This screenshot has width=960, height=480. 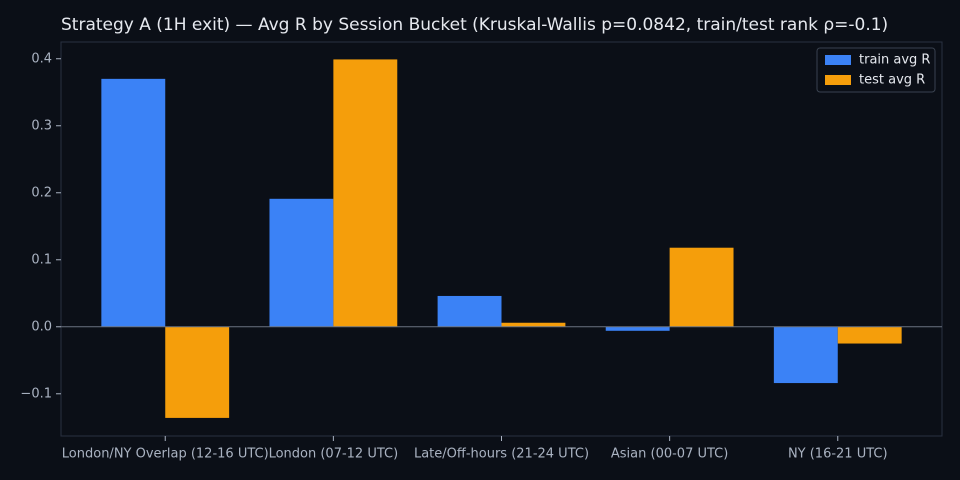 I want to click on y-tick-label: −0.1, so click(x=36, y=393).